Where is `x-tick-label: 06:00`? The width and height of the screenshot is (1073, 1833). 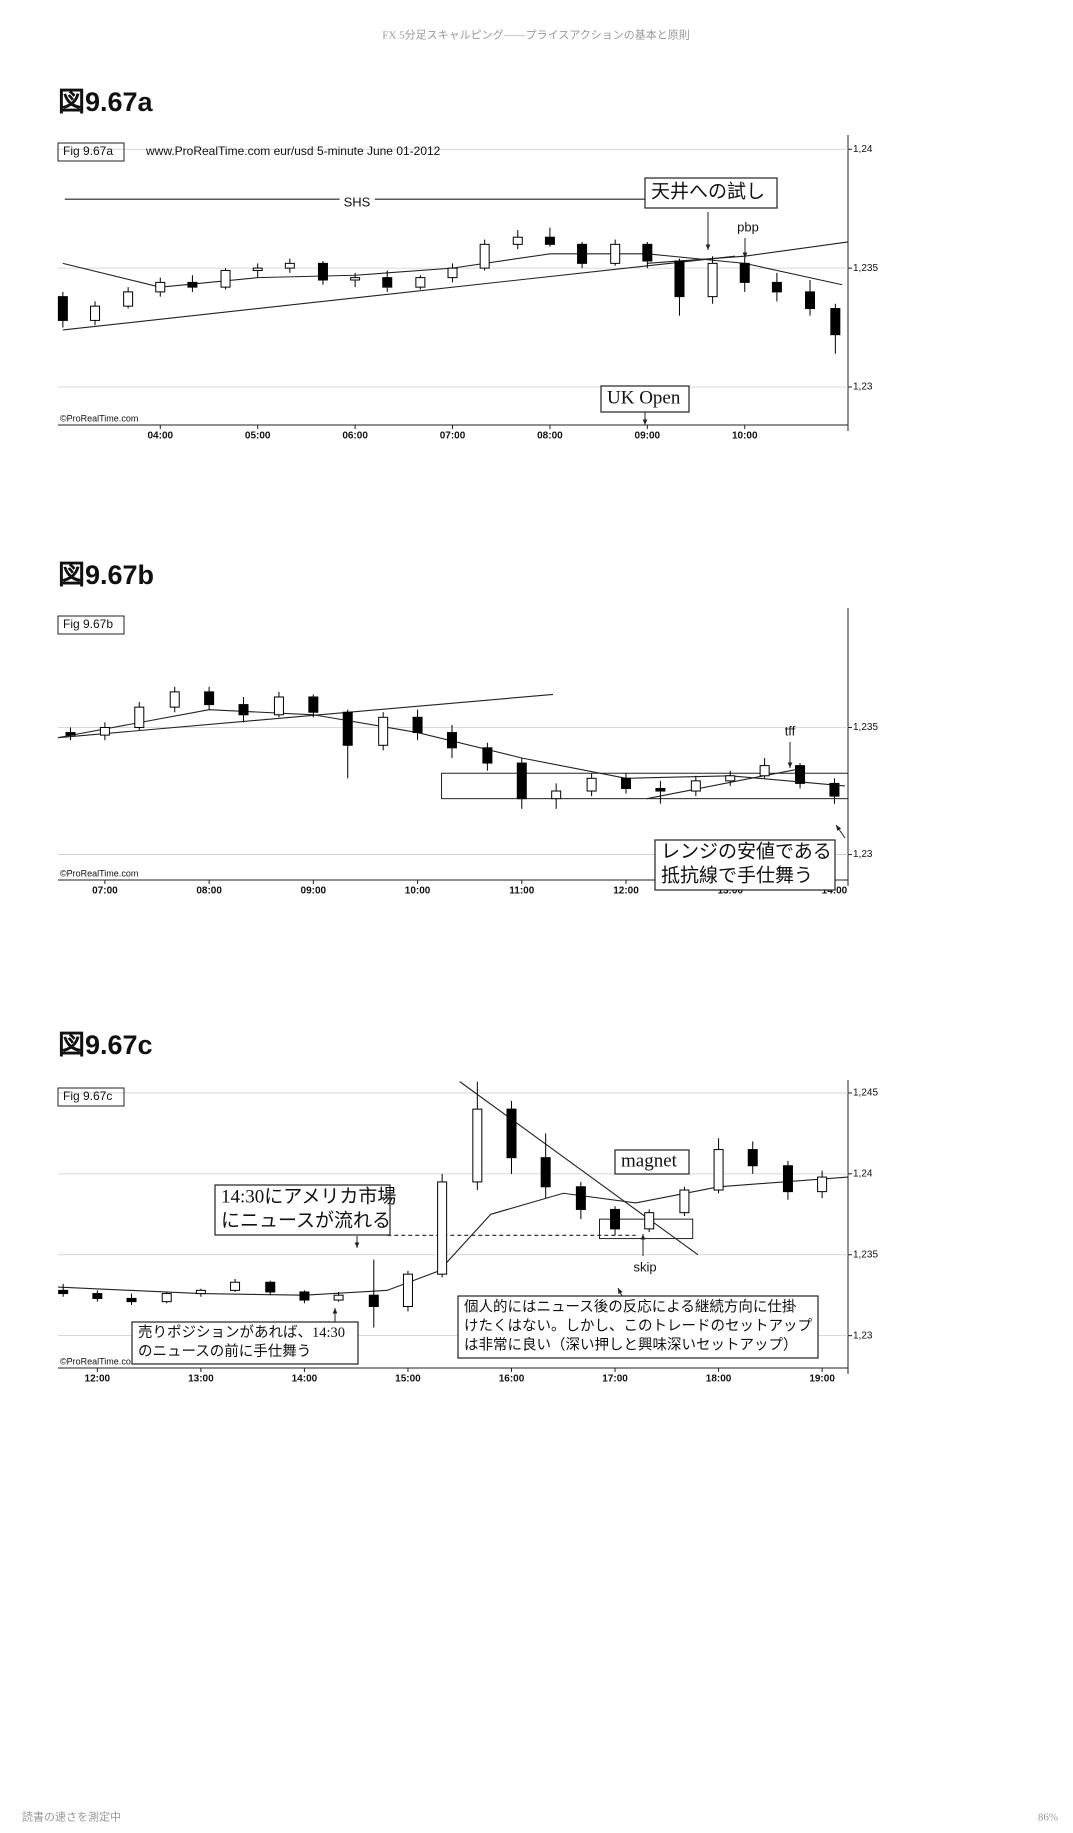 x-tick-label: 06:00 is located at coordinates (355, 436).